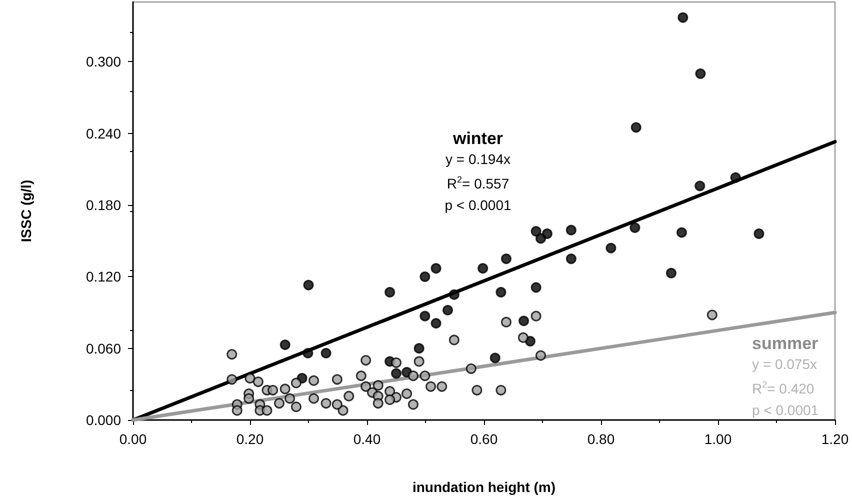 The image size is (852, 502). I want to click on x-tick-label: 0.40, so click(367, 439).